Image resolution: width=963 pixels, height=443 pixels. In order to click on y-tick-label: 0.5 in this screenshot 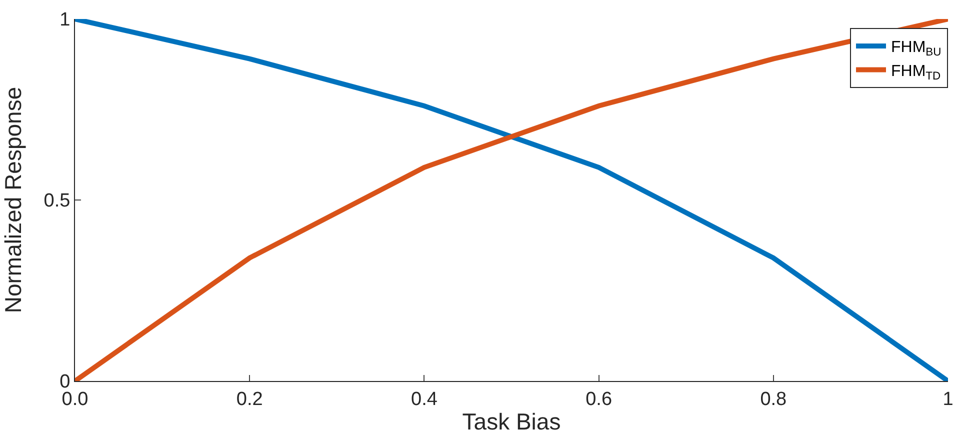, I will do `click(57, 201)`.